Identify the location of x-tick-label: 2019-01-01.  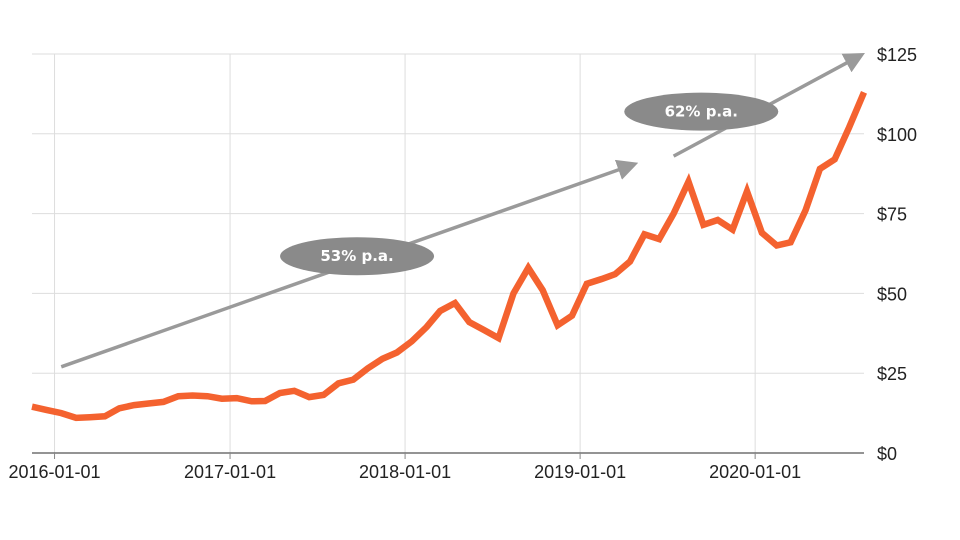
(580, 472).